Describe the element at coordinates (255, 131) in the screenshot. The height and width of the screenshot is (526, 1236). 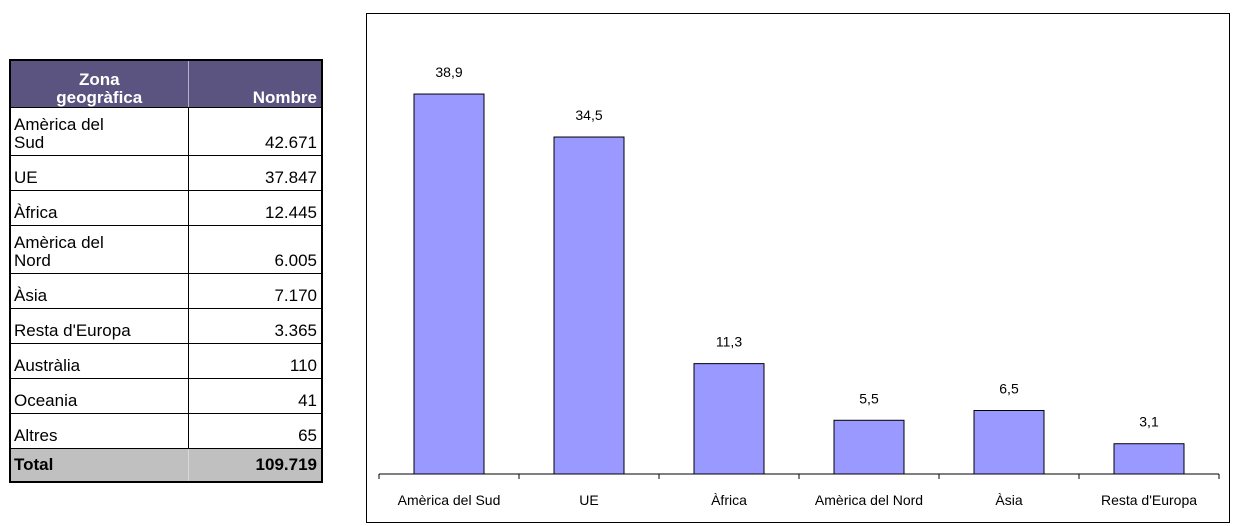
I see `count-cell: 42.671` at that location.